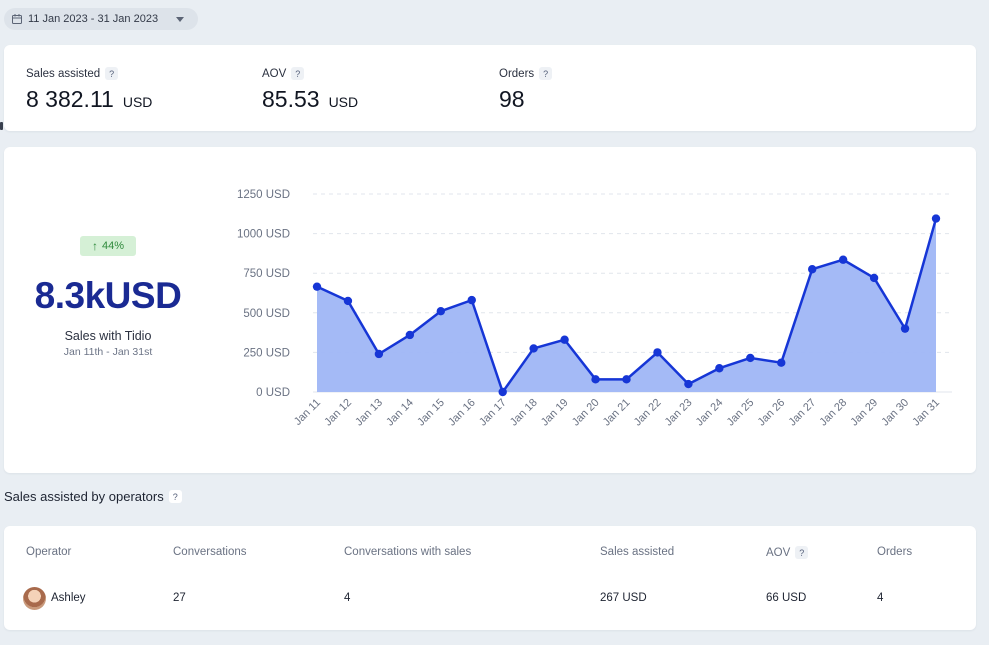 The image size is (989, 645). I want to click on x-tick-label: Jan 24, so click(710, 413).